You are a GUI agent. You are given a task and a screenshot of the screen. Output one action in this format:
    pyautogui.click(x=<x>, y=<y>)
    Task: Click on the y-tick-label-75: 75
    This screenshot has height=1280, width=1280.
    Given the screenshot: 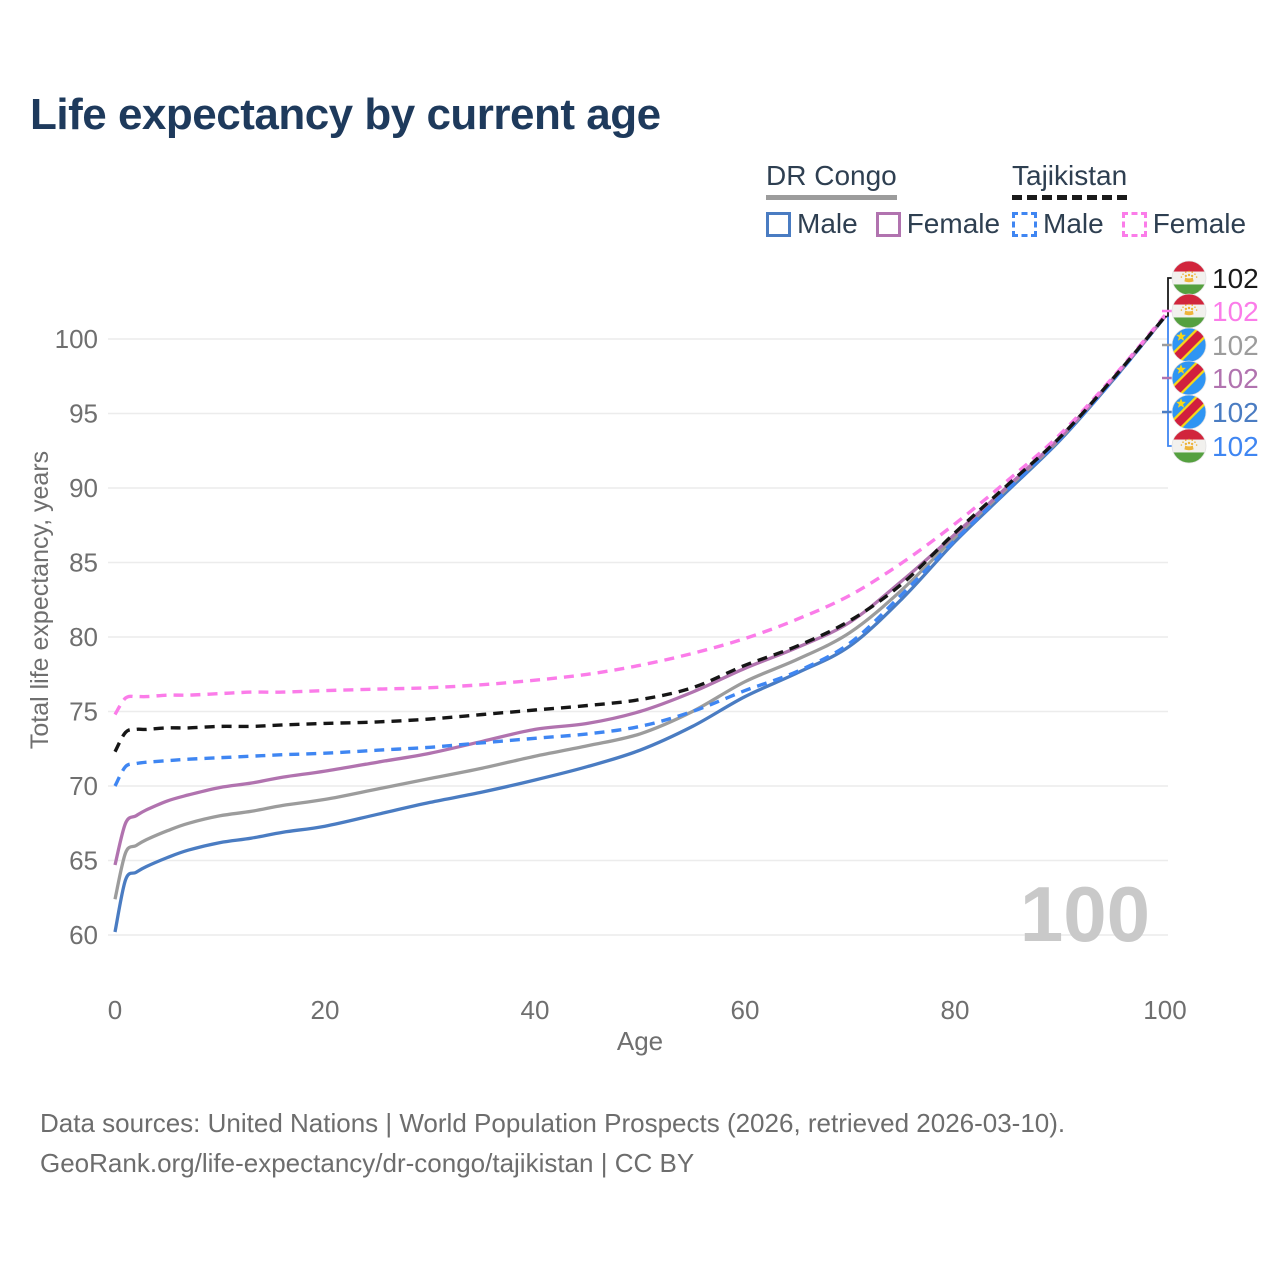 What is the action you would take?
    pyautogui.click(x=83, y=712)
    